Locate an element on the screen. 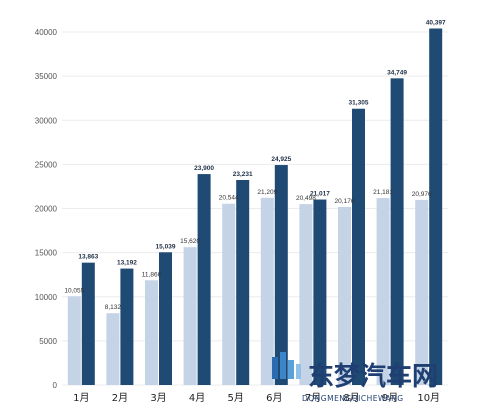 The height and width of the screenshot is (409, 480). data-label: 10,055 is located at coordinates (74, 290).